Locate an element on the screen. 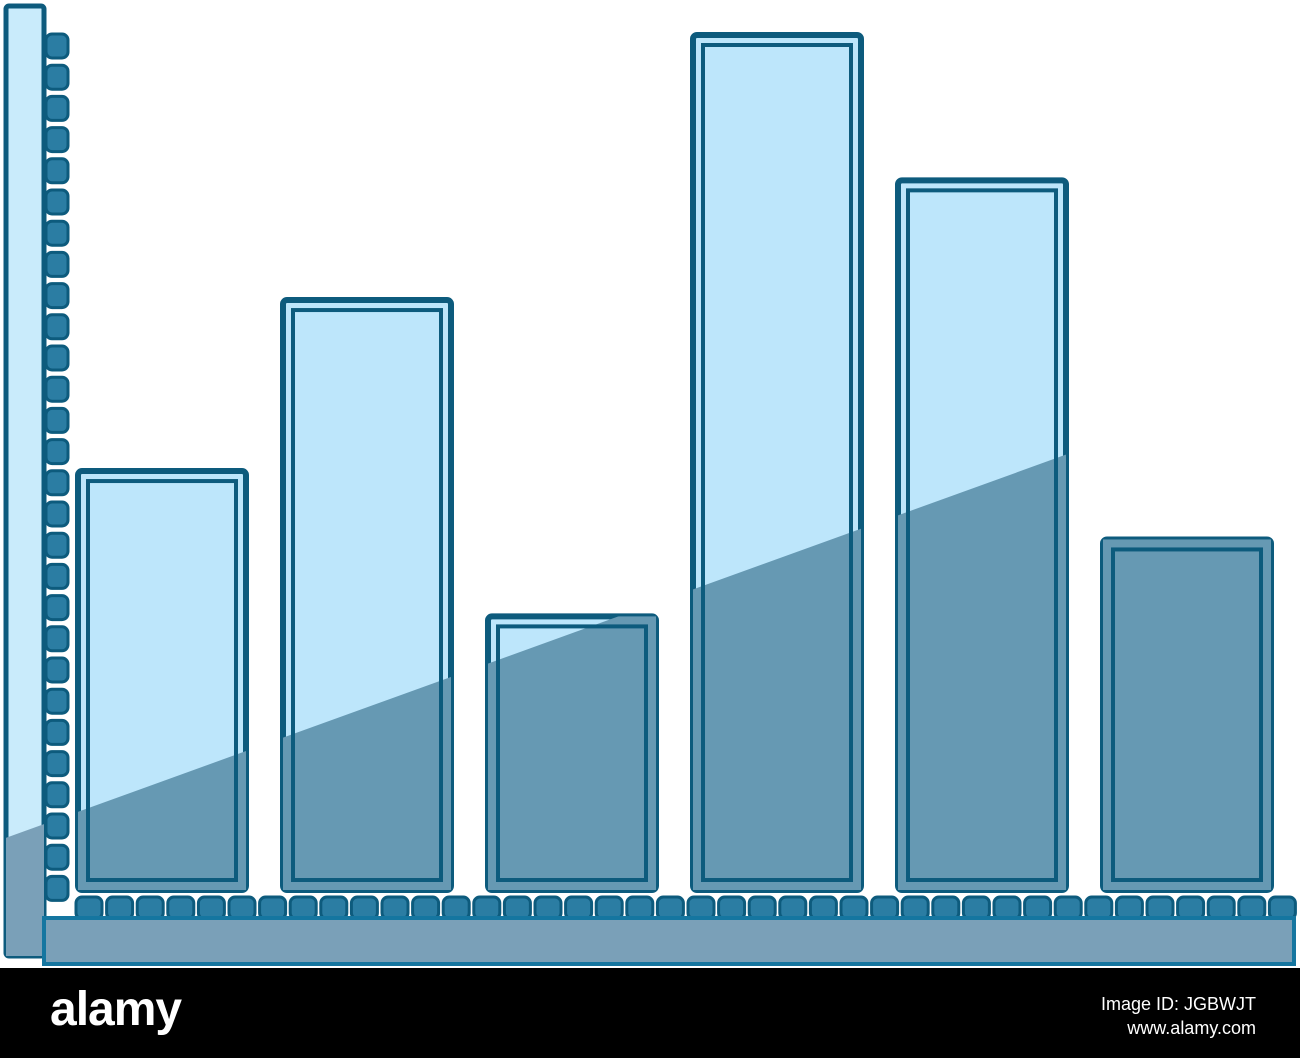  footer-info: Image ID: JGBWJT www.alamy.com is located at coordinates (1178, 1016).